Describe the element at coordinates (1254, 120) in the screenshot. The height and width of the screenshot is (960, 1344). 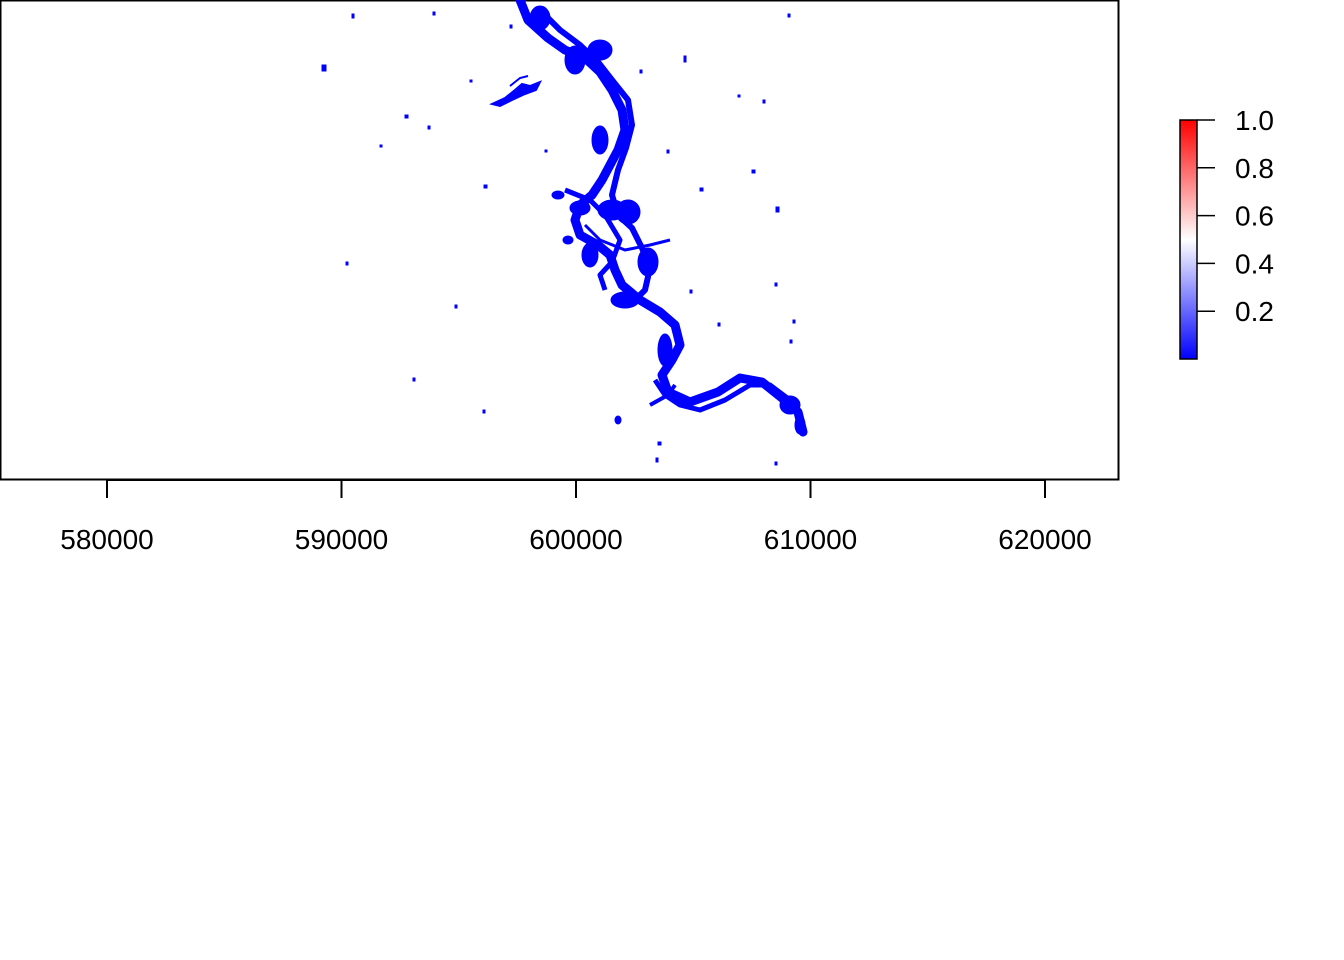
I see `legend-tick-label: 1.0` at that location.